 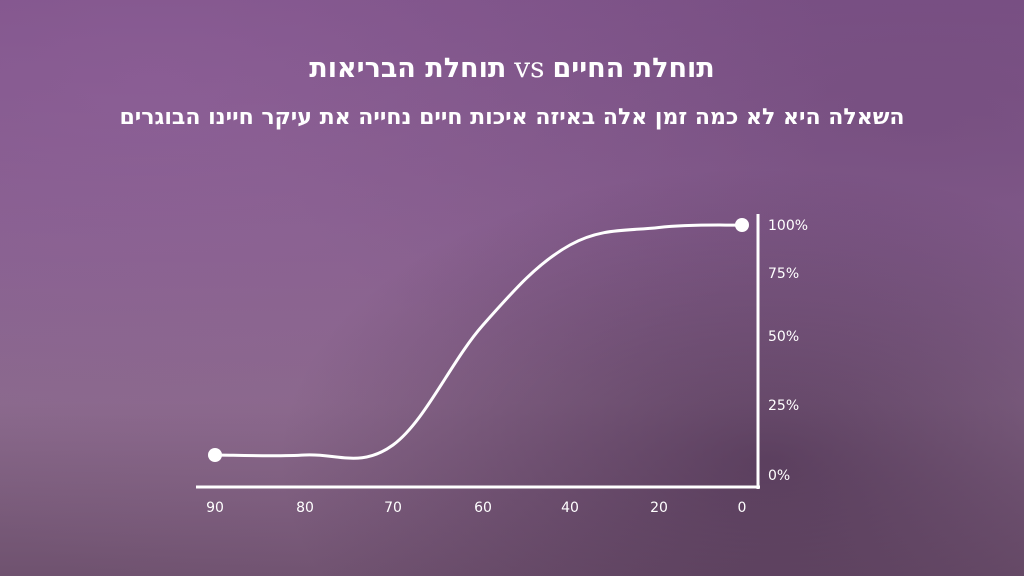 What do you see at coordinates (788, 226) in the screenshot?
I see `y-tick-label: 100%` at bounding box center [788, 226].